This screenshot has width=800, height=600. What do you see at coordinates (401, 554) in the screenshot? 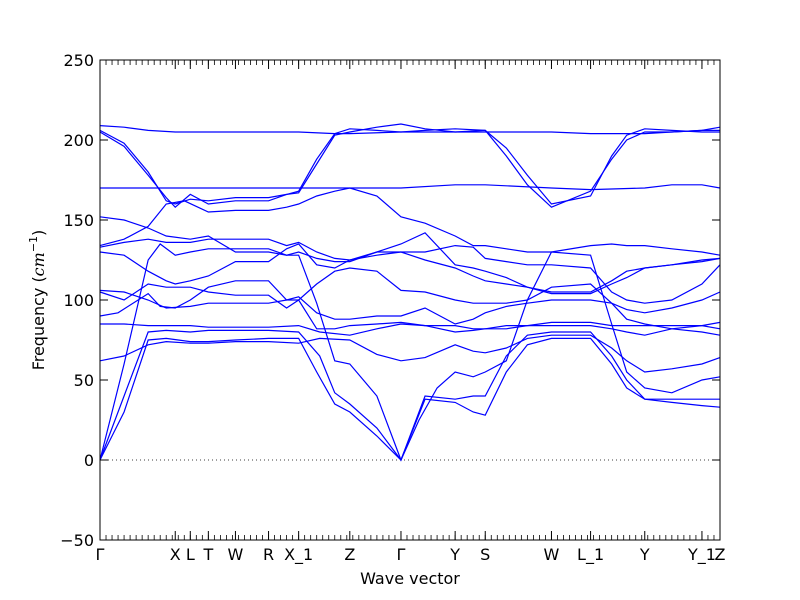
I see `x-tick-label-9: Γ` at bounding box center [401, 554].